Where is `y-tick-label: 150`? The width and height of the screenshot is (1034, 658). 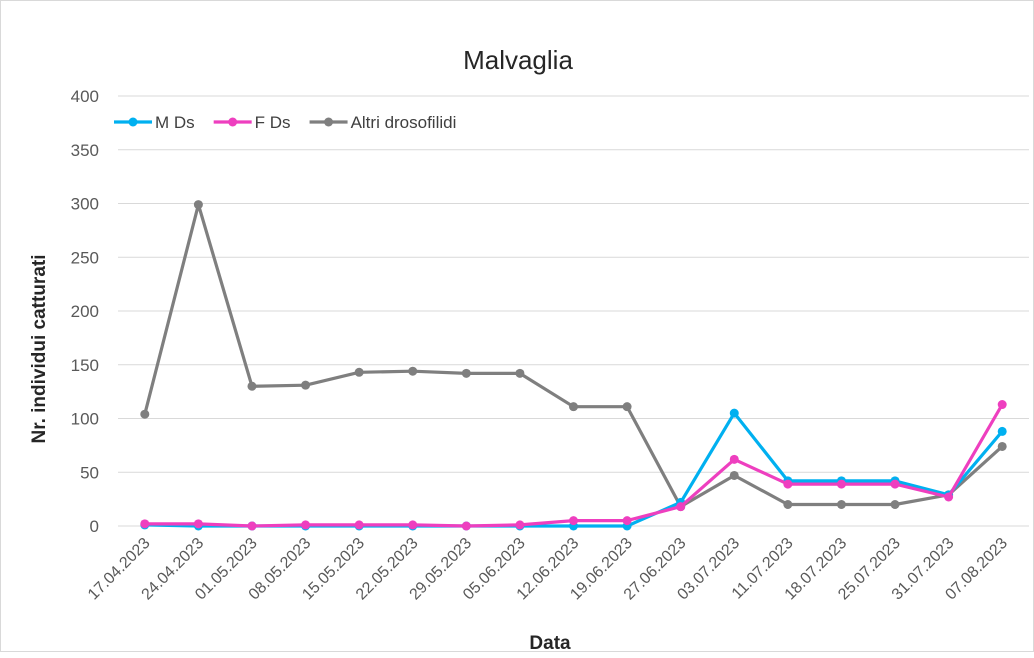
y-tick-label: 150 is located at coordinates (85, 365).